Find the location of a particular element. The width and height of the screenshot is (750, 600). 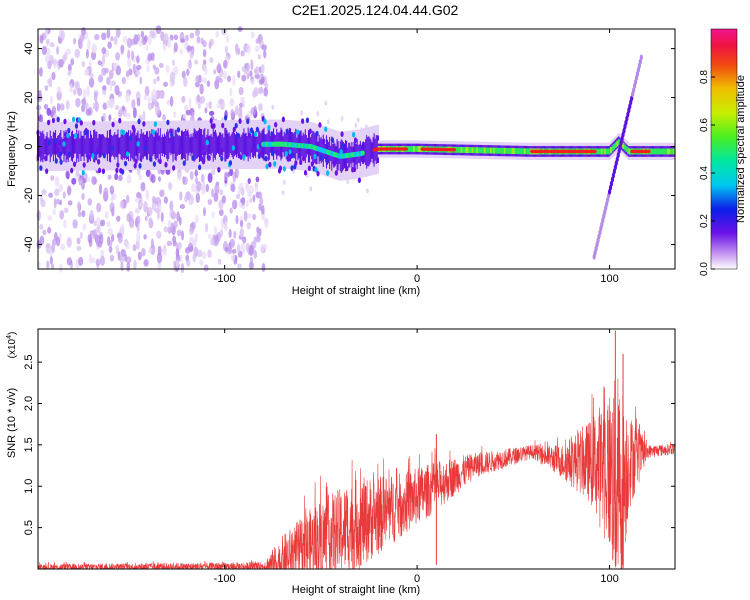

colorbar-tick-label: 0.4 is located at coordinates (704, 173).